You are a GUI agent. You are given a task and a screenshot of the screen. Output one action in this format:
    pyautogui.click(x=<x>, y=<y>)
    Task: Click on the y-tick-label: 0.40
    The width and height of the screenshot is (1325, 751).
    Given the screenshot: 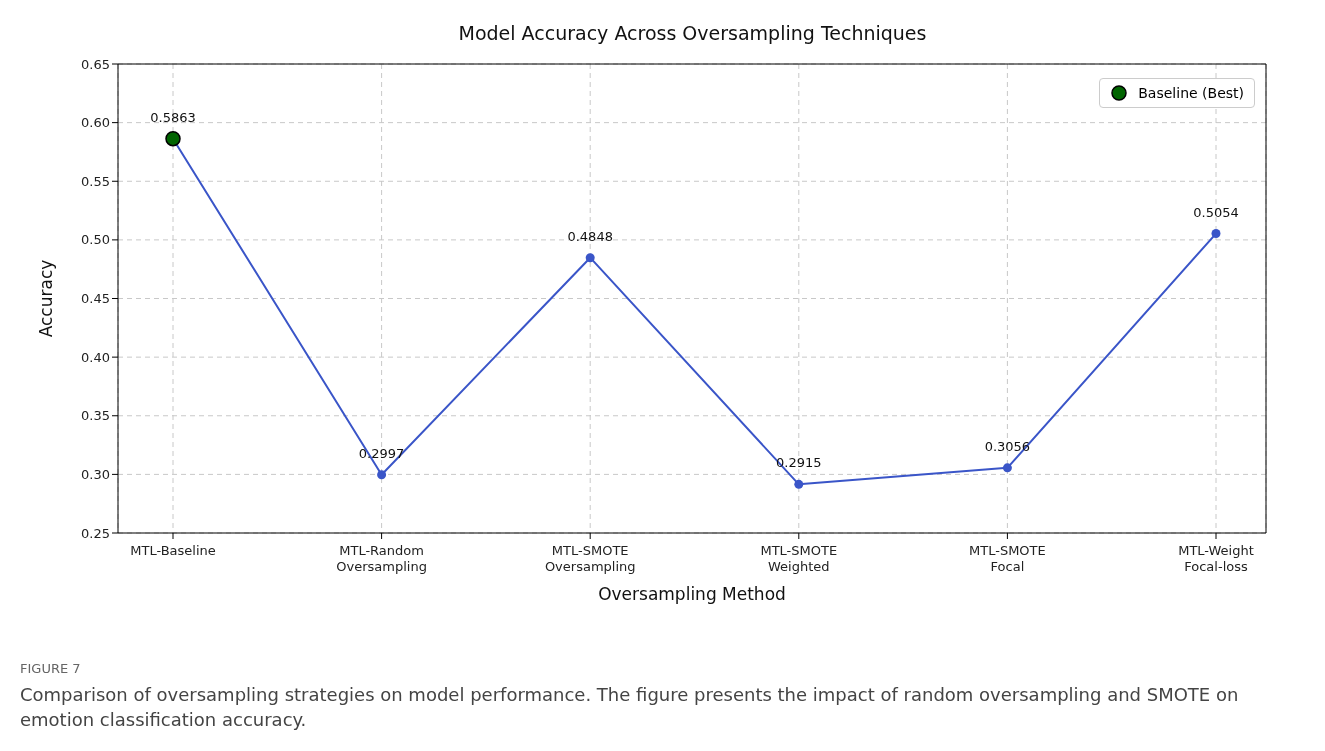 What is the action you would take?
    pyautogui.click(x=95, y=357)
    